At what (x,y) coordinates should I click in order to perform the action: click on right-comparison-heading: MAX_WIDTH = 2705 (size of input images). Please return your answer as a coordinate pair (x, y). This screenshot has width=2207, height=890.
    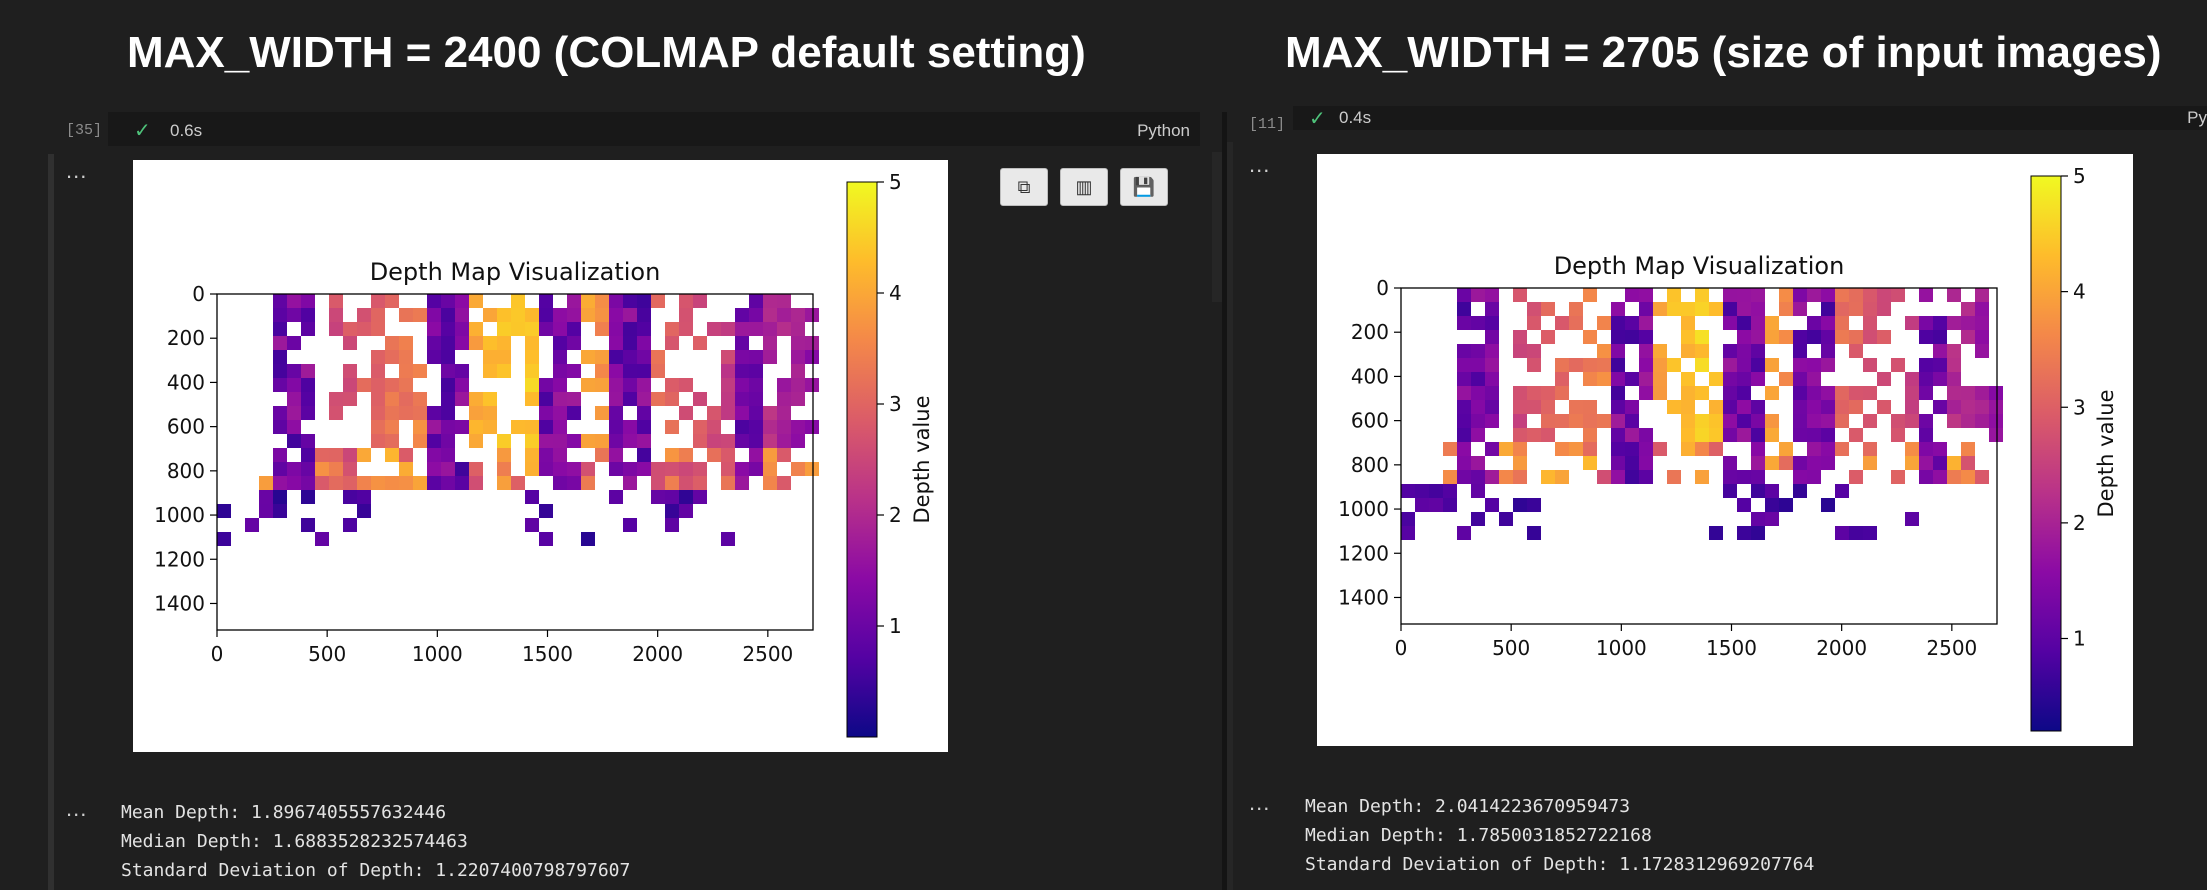
    Looking at the image, I should click on (1723, 52).